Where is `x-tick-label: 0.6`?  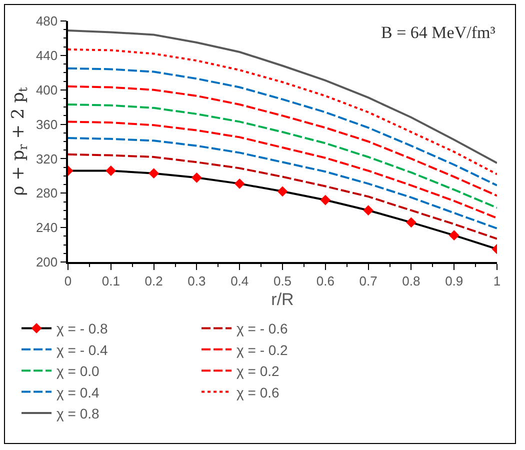
x-tick-label: 0.6 is located at coordinates (325, 280).